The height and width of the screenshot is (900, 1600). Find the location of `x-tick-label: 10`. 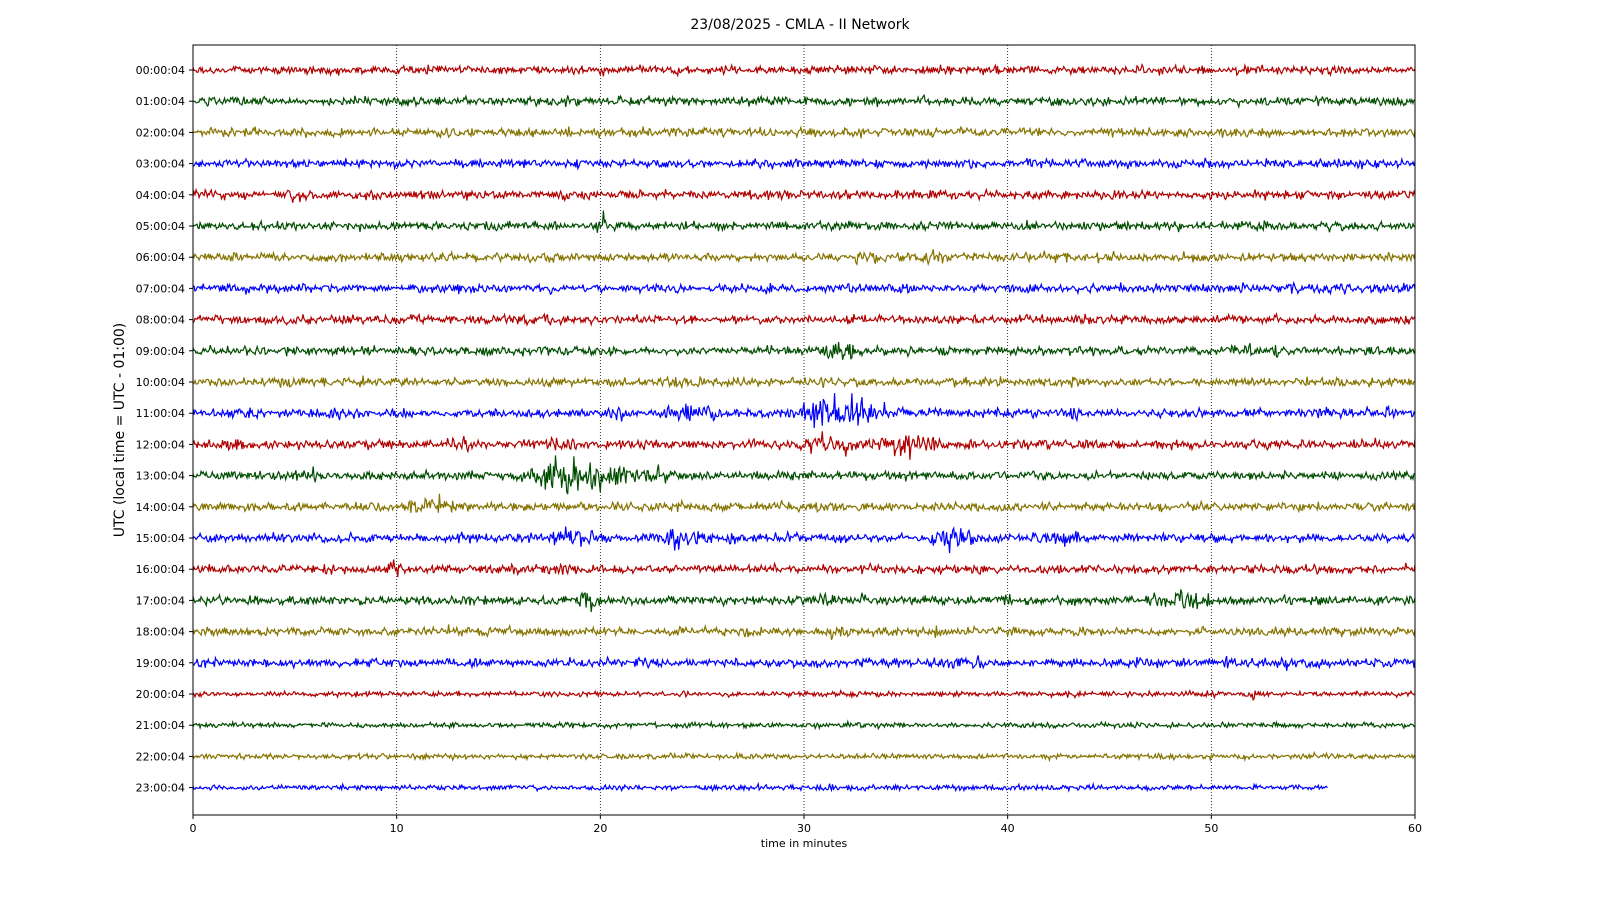

x-tick-label: 10 is located at coordinates (397, 828).